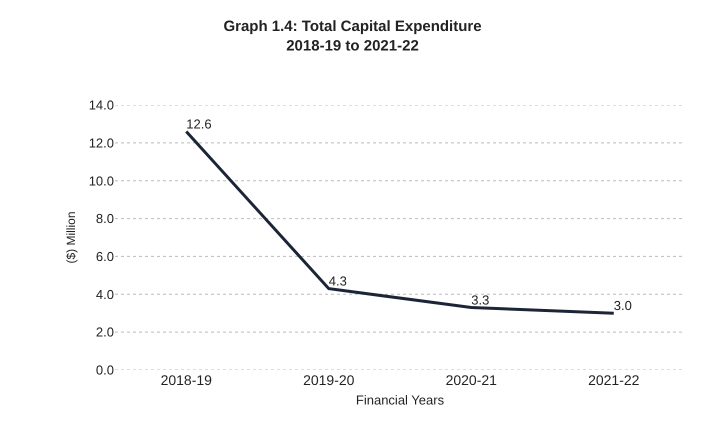  Describe the element at coordinates (352, 45) in the screenshot. I see `chart-subtitle: 2018-19 to 2021-22` at that location.